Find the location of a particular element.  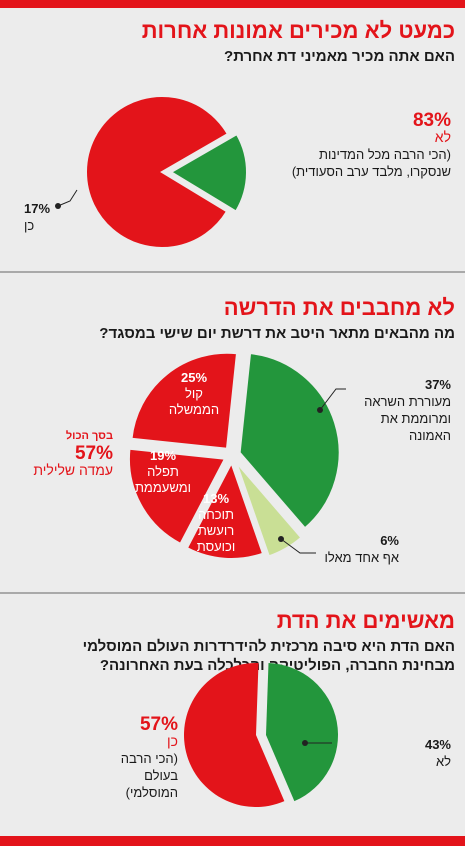

c1-no-note2: שנסקרו, מלבד ערב הסעודית) is located at coordinates (371, 171).